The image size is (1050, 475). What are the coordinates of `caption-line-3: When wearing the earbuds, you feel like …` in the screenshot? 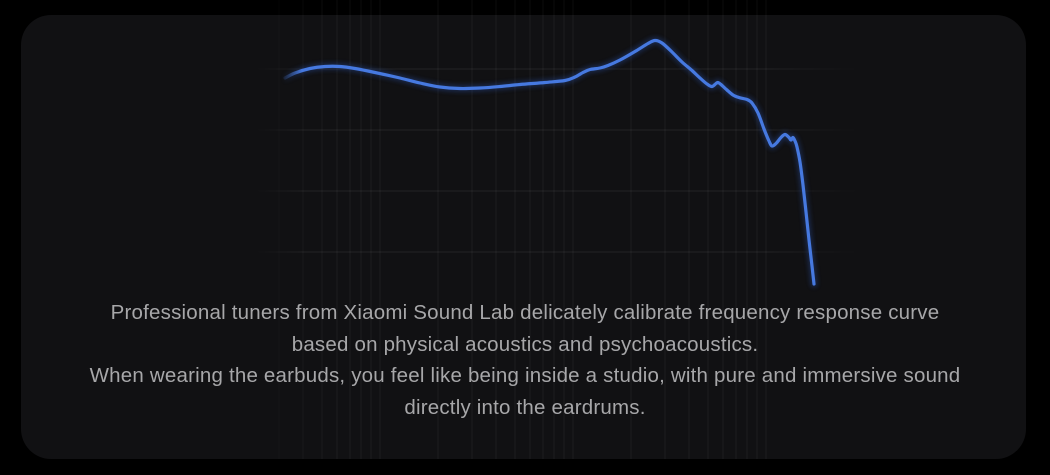 It's located at (525, 375).